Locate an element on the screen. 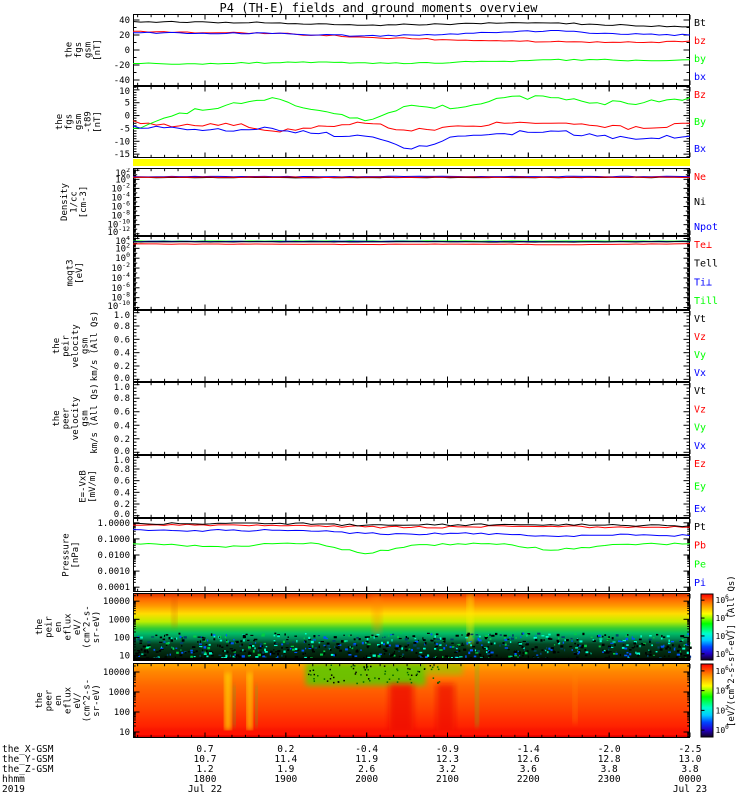 This screenshot has width=750, height=800. series-line-Pe is located at coordinates (411, 548).